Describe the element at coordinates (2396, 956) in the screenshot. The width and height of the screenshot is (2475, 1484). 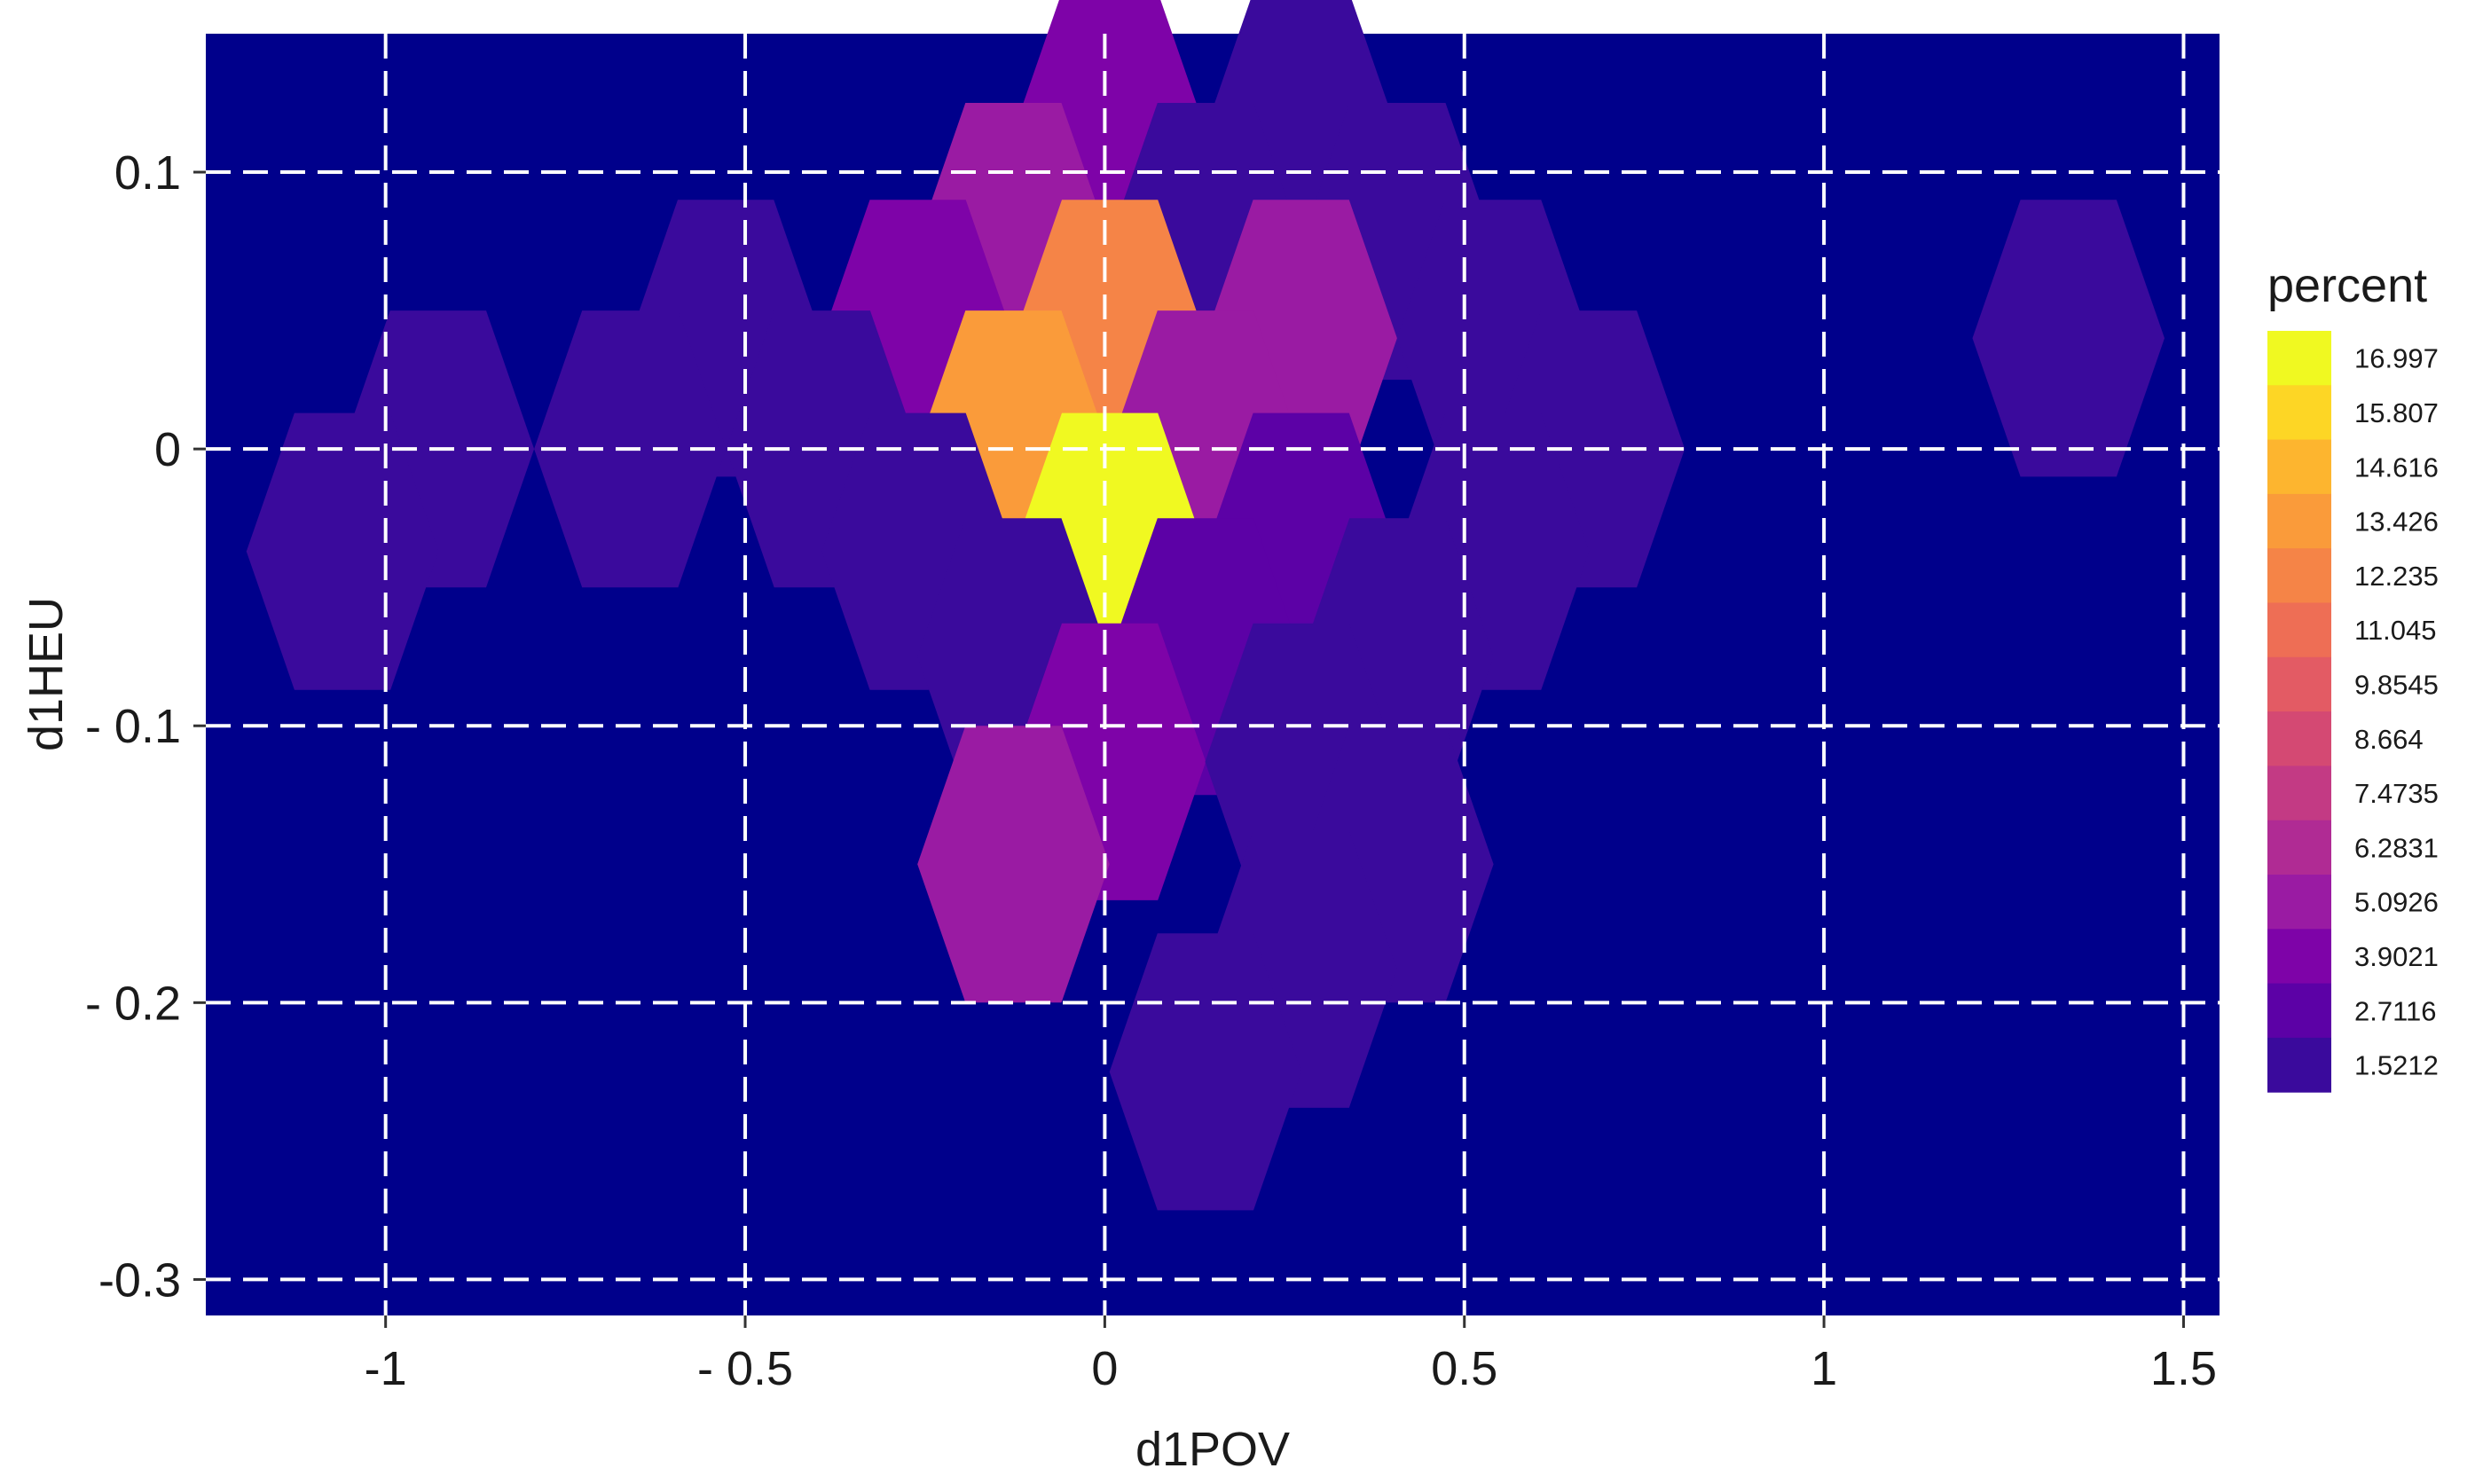
I see `legend-label-11: 3.9021` at that location.